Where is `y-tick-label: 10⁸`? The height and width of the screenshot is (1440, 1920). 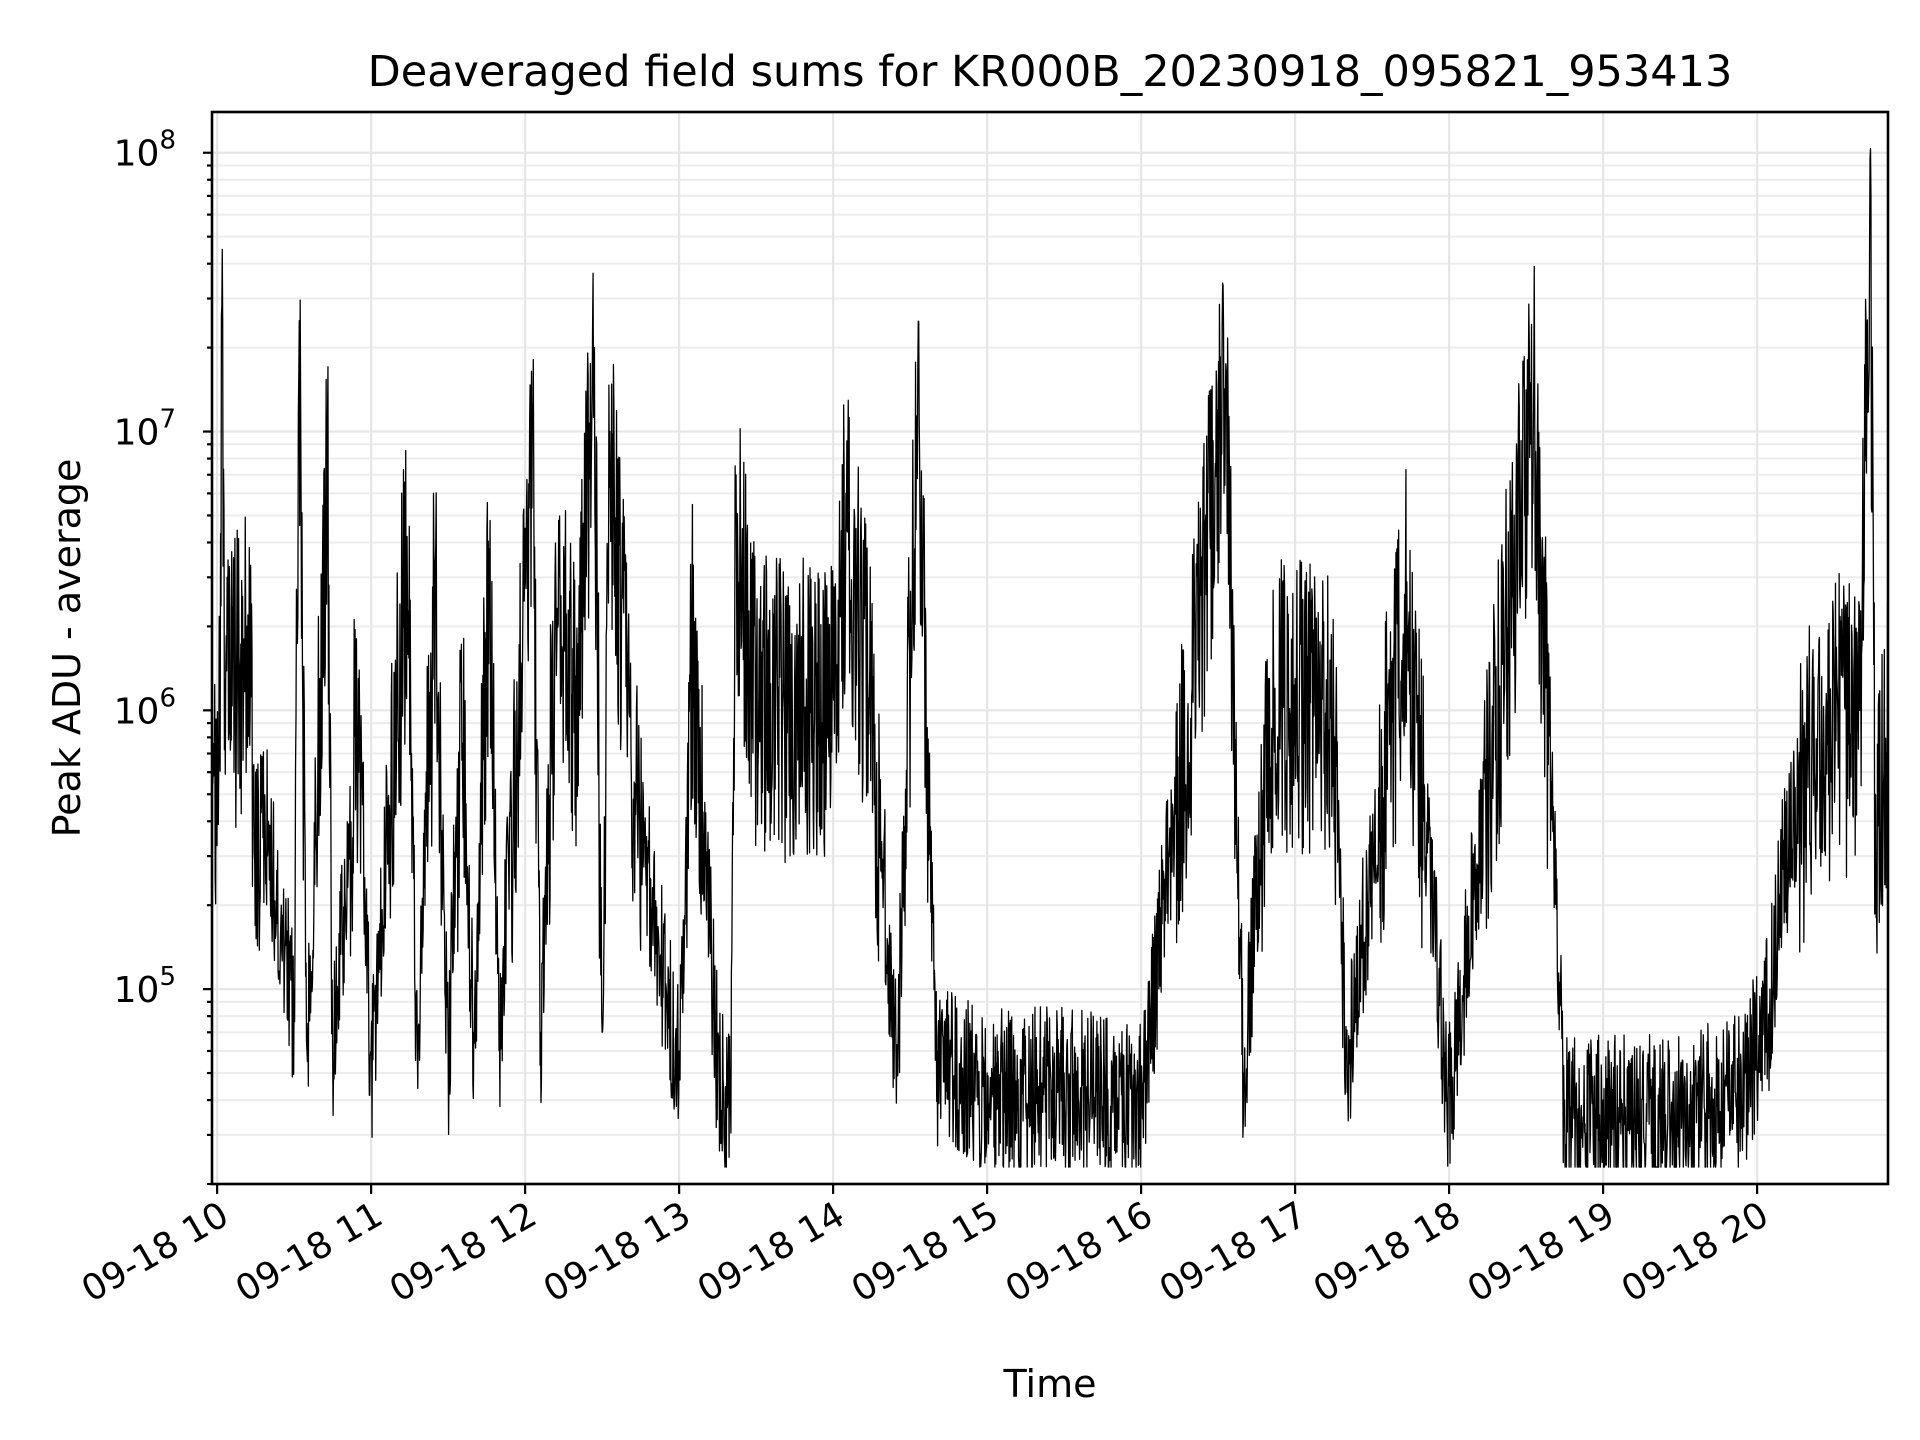
y-tick-label: 10⁸ is located at coordinates (145, 150).